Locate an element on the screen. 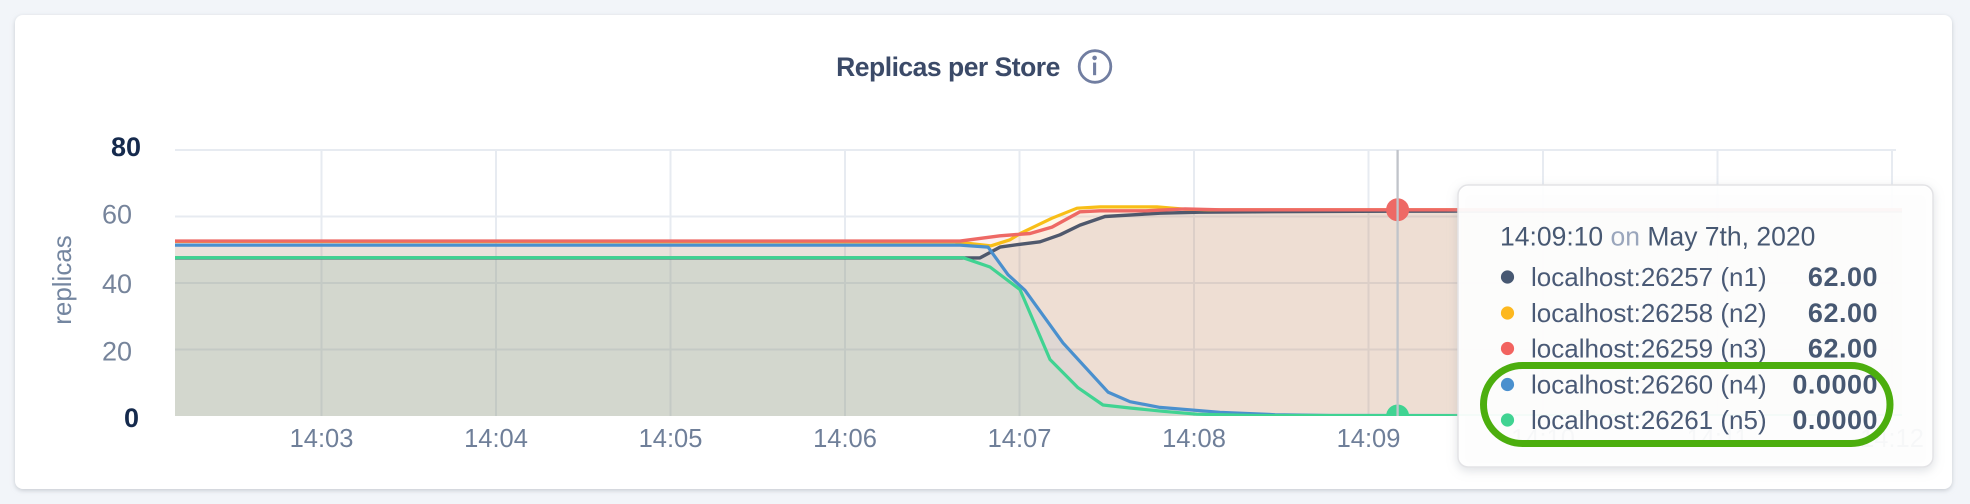 The image size is (1970, 504). svg-text: localhost:26257 (n1) is located at coordinates (1649, 277).